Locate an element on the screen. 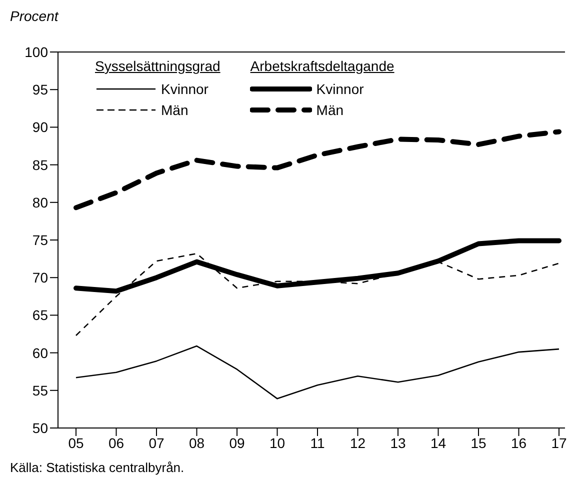  annotation: Arbetskraftsdeltagande is located at coordinates (322, 66).